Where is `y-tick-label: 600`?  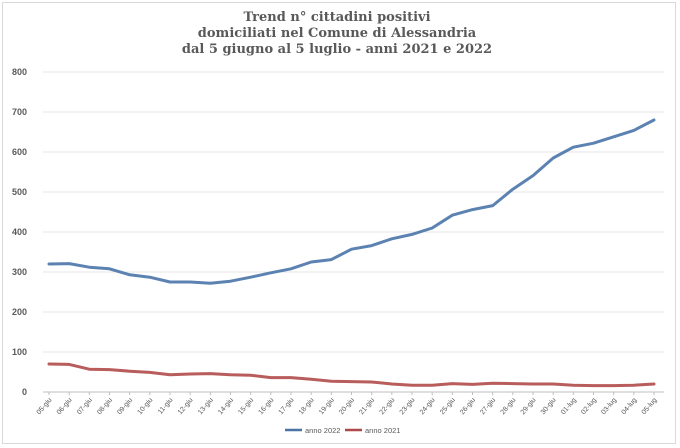
y-tick-label: 600 is located at coordinates (19, 152).